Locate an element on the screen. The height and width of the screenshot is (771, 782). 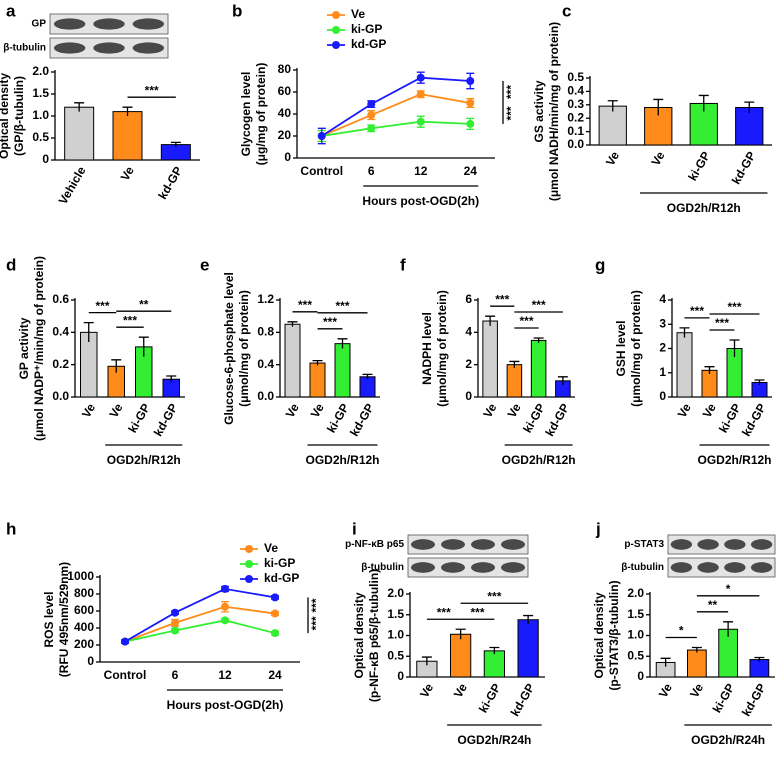
legend-label: Ve is located at coordinates (271, 548).